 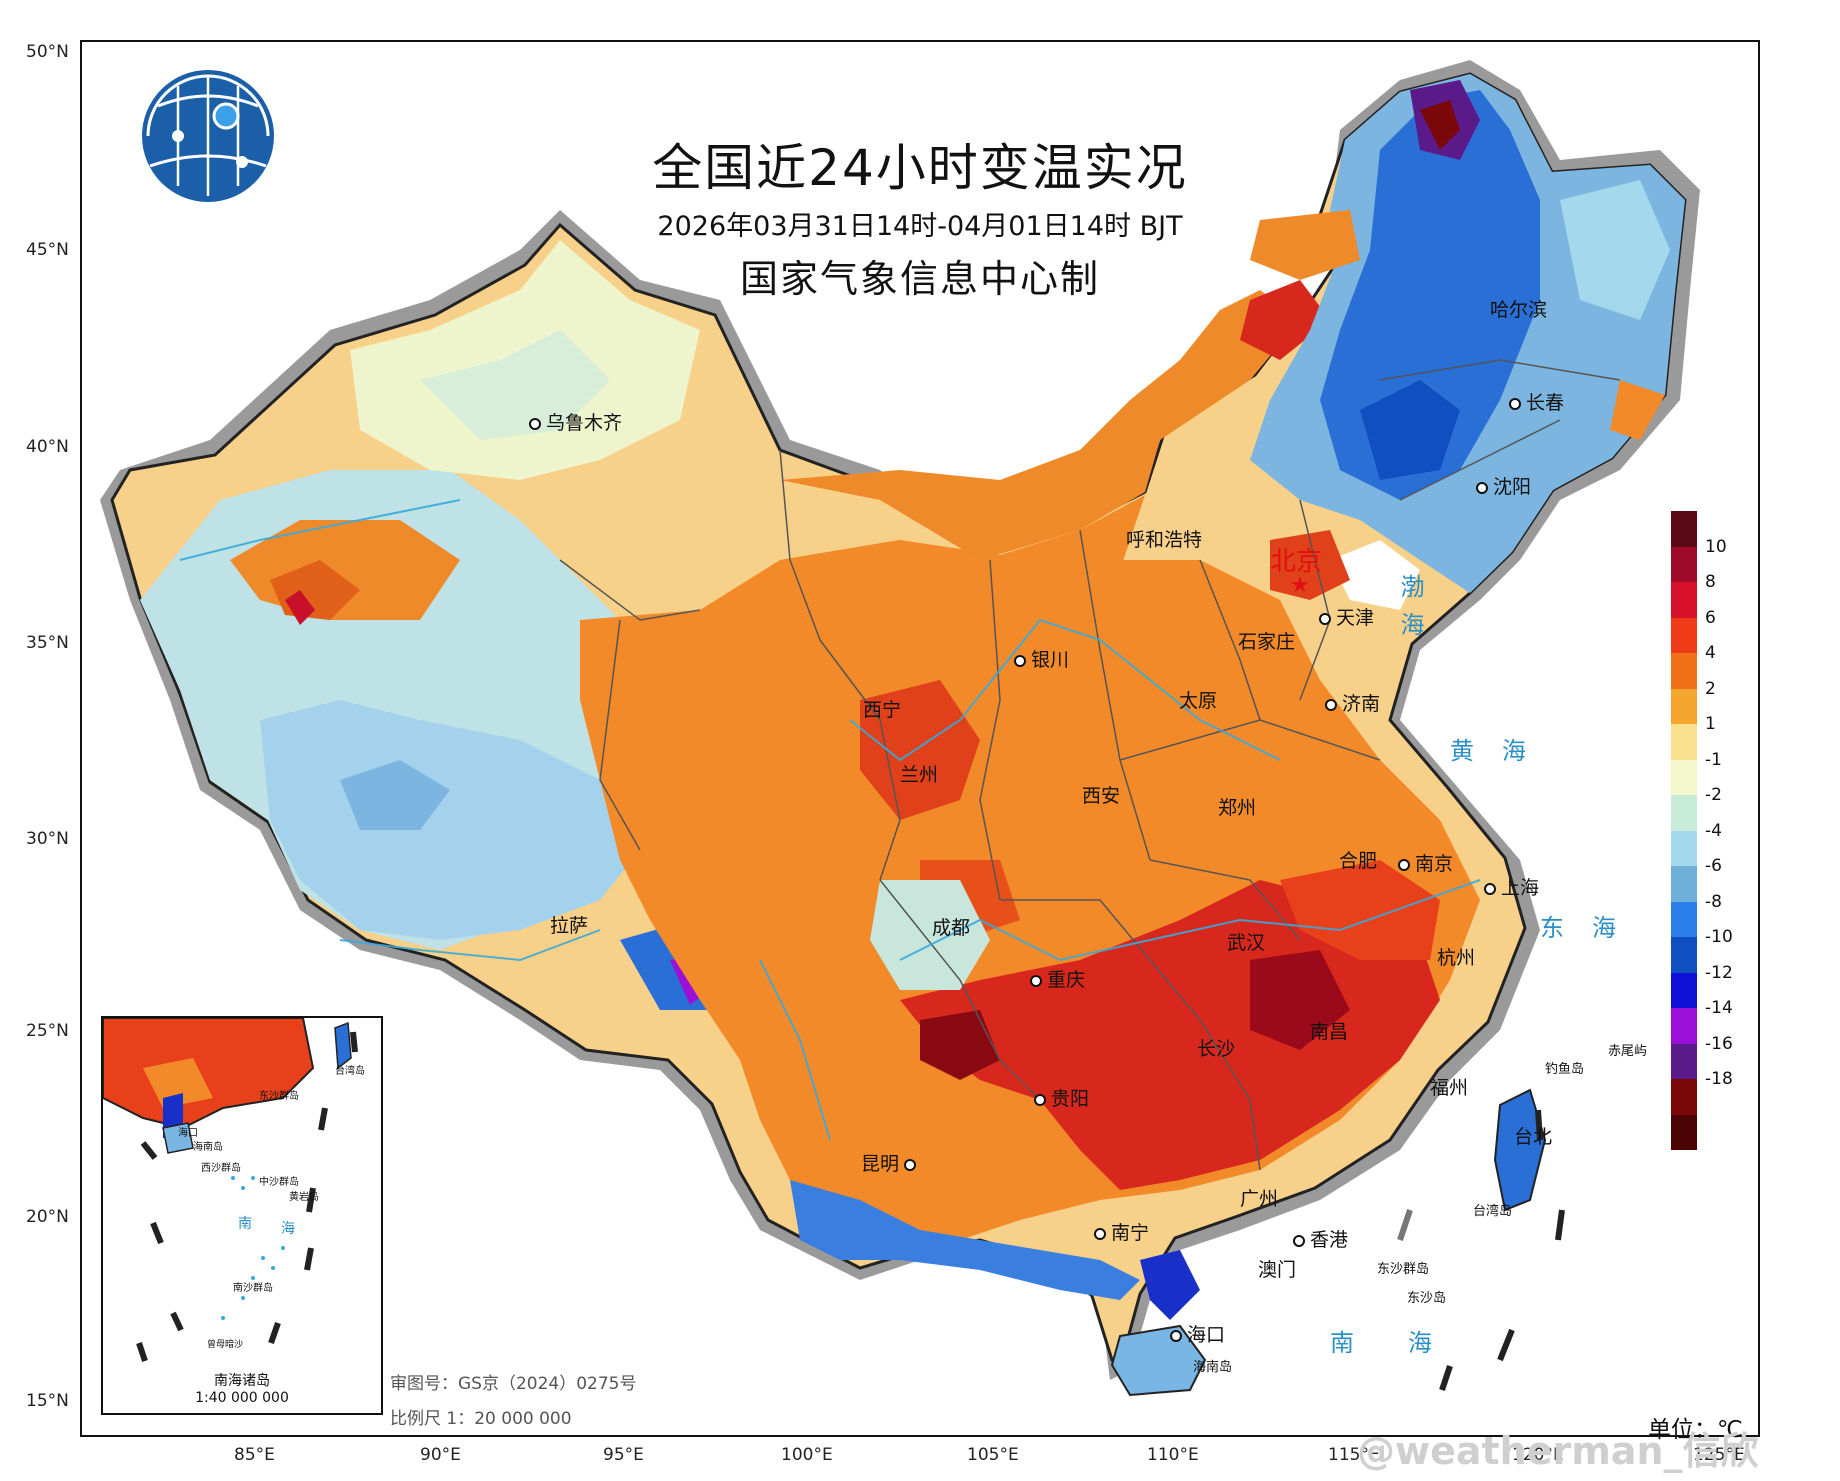 What do you see at coordinates (1713, 759) in the screenshot?
I see `legend-label: -1` at bounding box center [1713, 759].